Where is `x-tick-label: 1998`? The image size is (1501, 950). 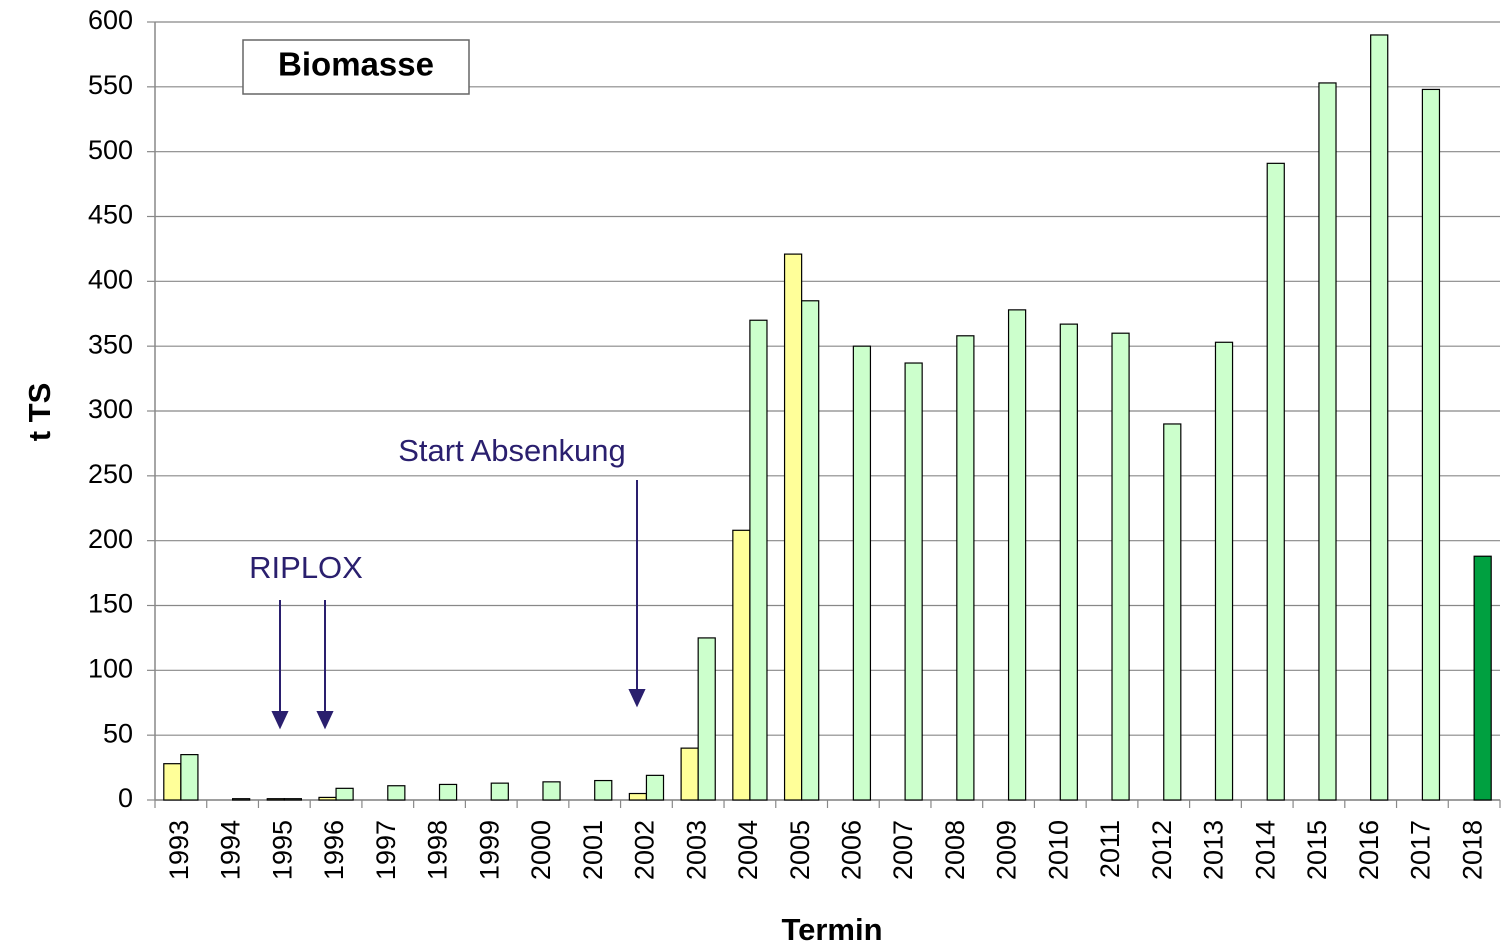
x-tick-label: 1998 is located at coordinates (438, 850).